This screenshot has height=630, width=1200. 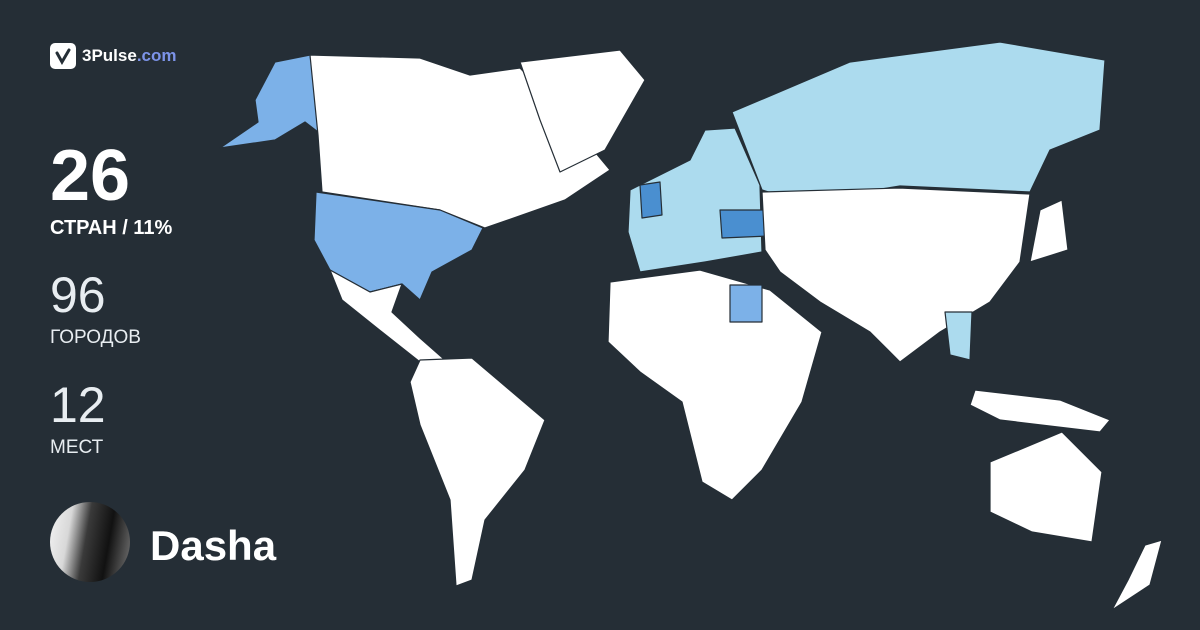 What do you see at coordinates (78, 295) in the screenshot?
I see `cities-count: 96` at bounding box center [78, 295].